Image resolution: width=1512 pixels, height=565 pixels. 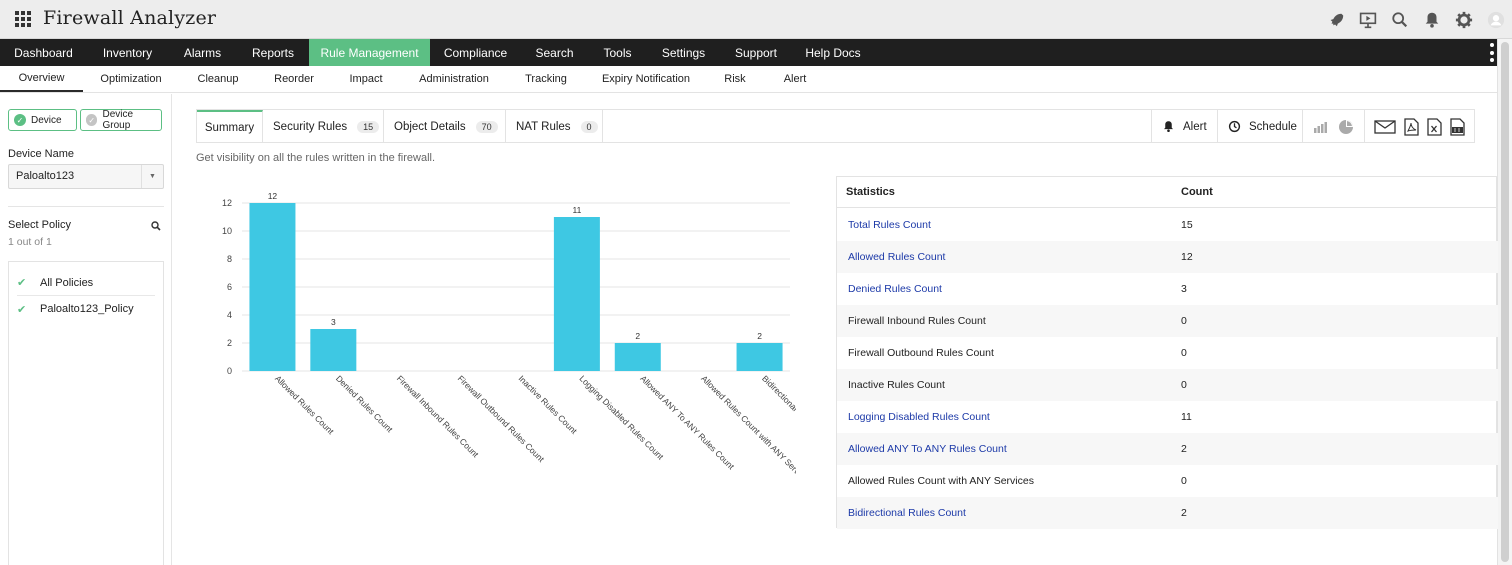 I want to click on tab-object-details: Object Details 70, so click(x=445, y=126).